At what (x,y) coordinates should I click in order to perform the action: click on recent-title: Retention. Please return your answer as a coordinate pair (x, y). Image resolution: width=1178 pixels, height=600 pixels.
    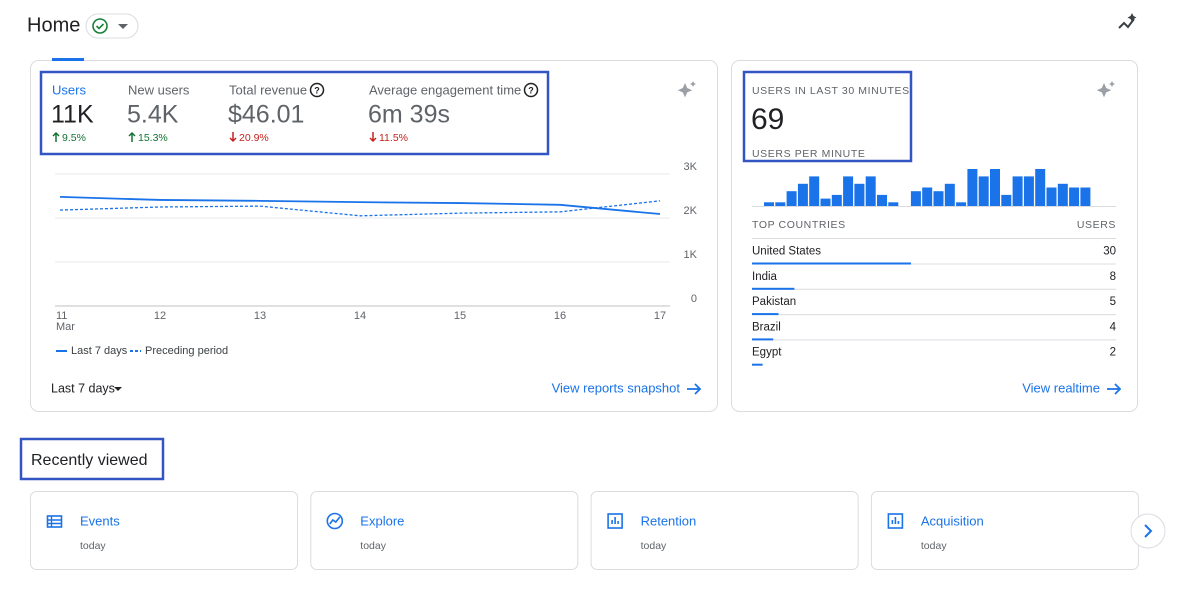
    Looking at the image, I should click on (669, 520).